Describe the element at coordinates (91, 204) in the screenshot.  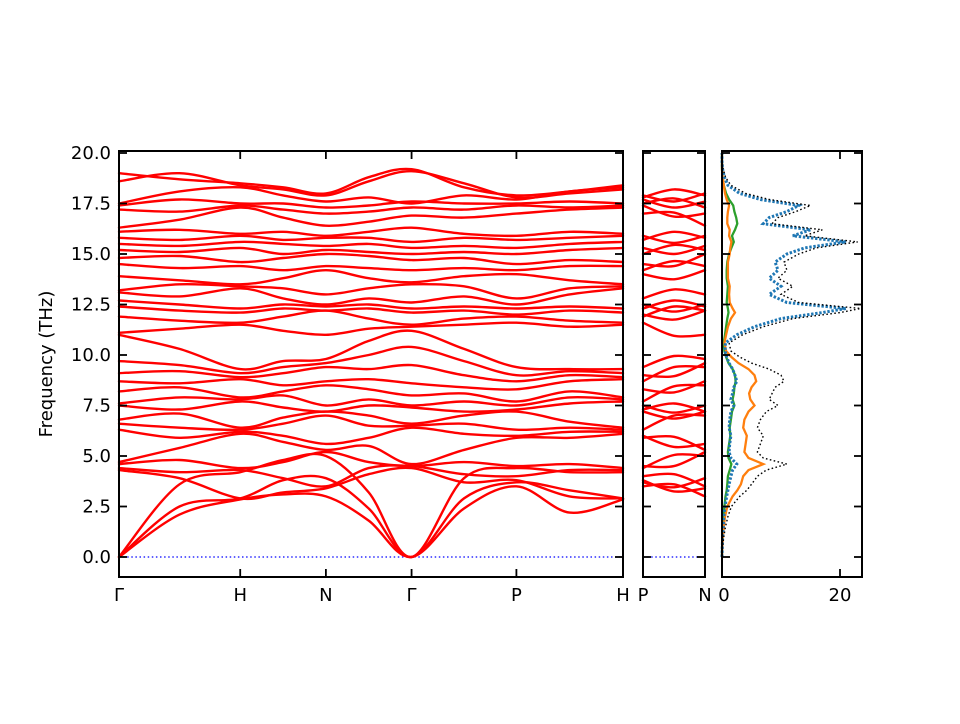
I see `y-tick-label: 17.5` at that location.